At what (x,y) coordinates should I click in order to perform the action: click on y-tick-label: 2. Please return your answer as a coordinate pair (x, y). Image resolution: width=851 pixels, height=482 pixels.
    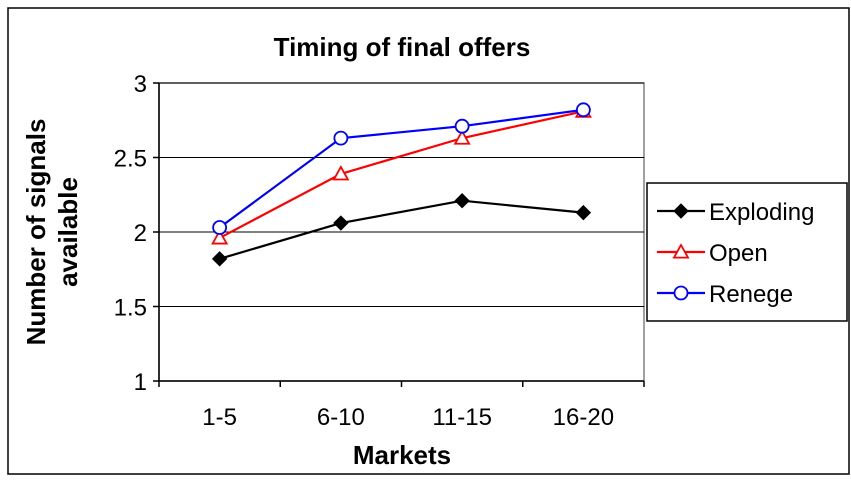
    Looking at the image, I should click on (140, 233).